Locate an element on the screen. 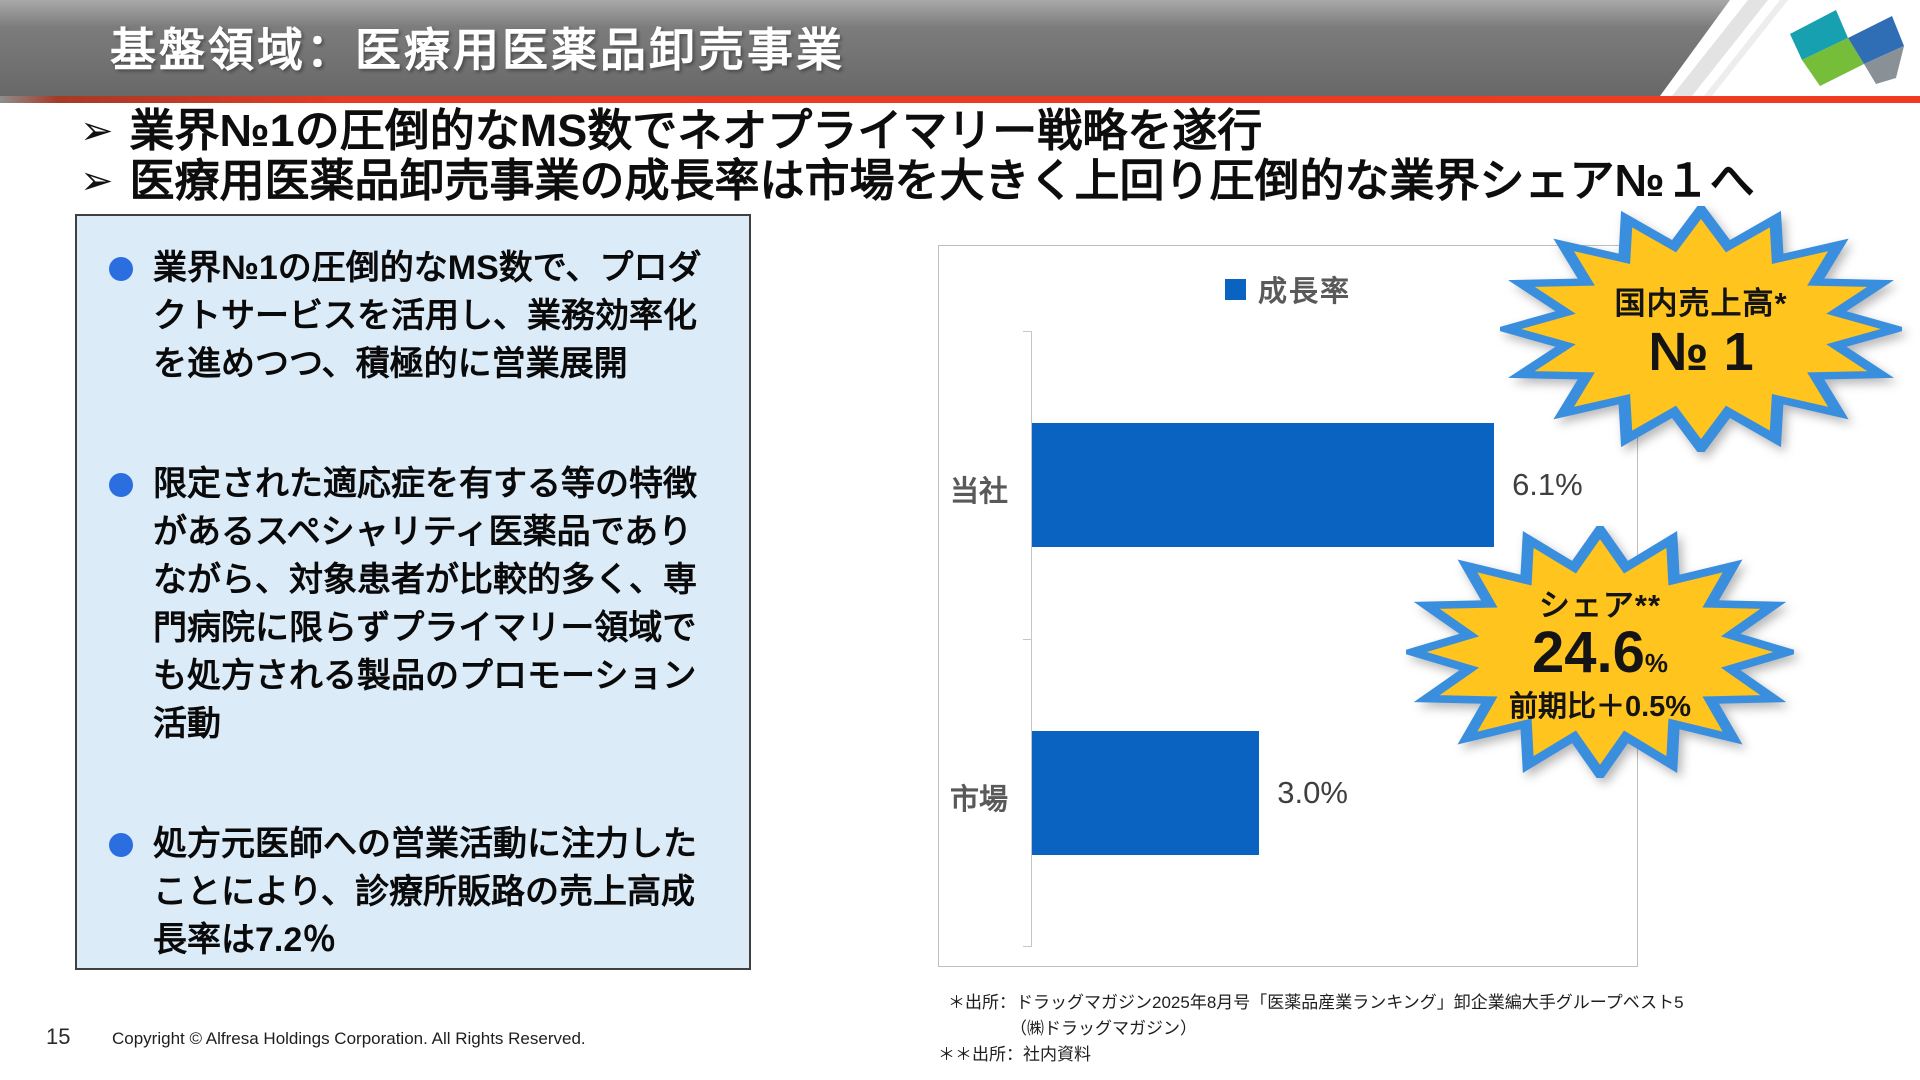  badge-market-share: シェア** 24.6 % 前期比＋0.5% is located at coordinates (1600, 652).